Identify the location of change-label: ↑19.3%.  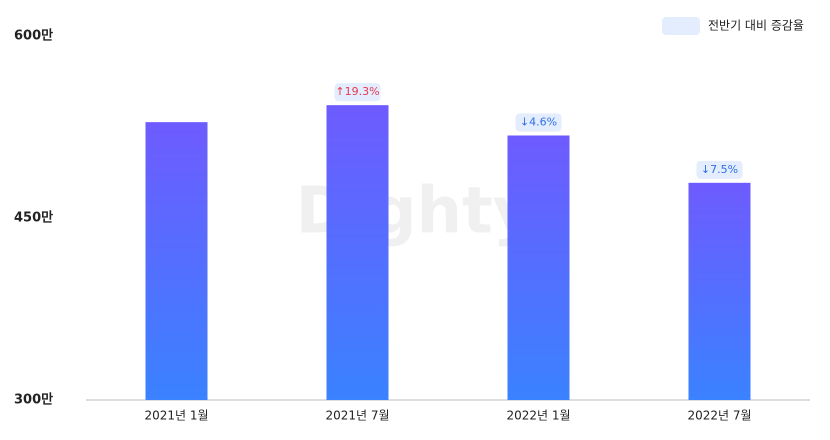
(357, 91).